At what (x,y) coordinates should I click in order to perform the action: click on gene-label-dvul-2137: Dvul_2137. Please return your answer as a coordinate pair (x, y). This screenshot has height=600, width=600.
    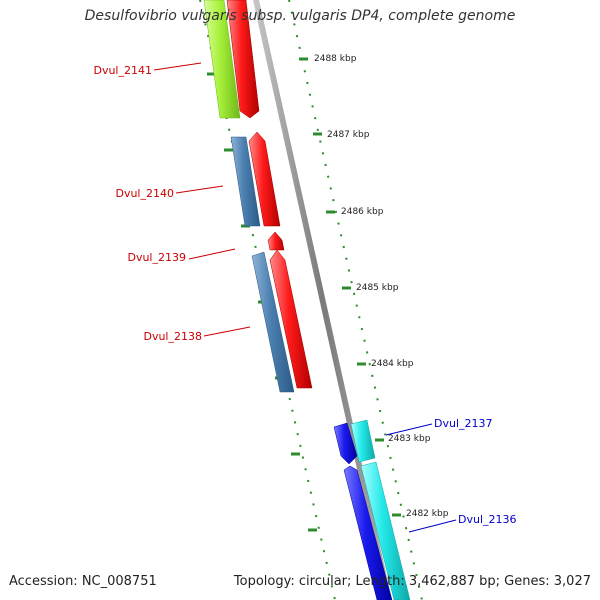
    Looking at the image, I should click on (463, 423).